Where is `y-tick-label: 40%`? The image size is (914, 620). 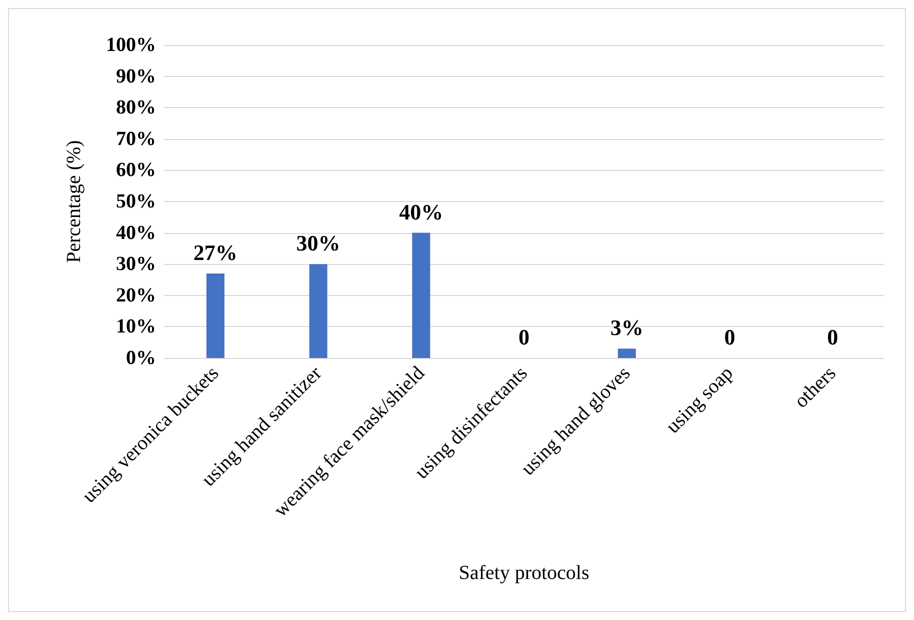
y-tick-label: 40% is located at coordinates (136, 233).